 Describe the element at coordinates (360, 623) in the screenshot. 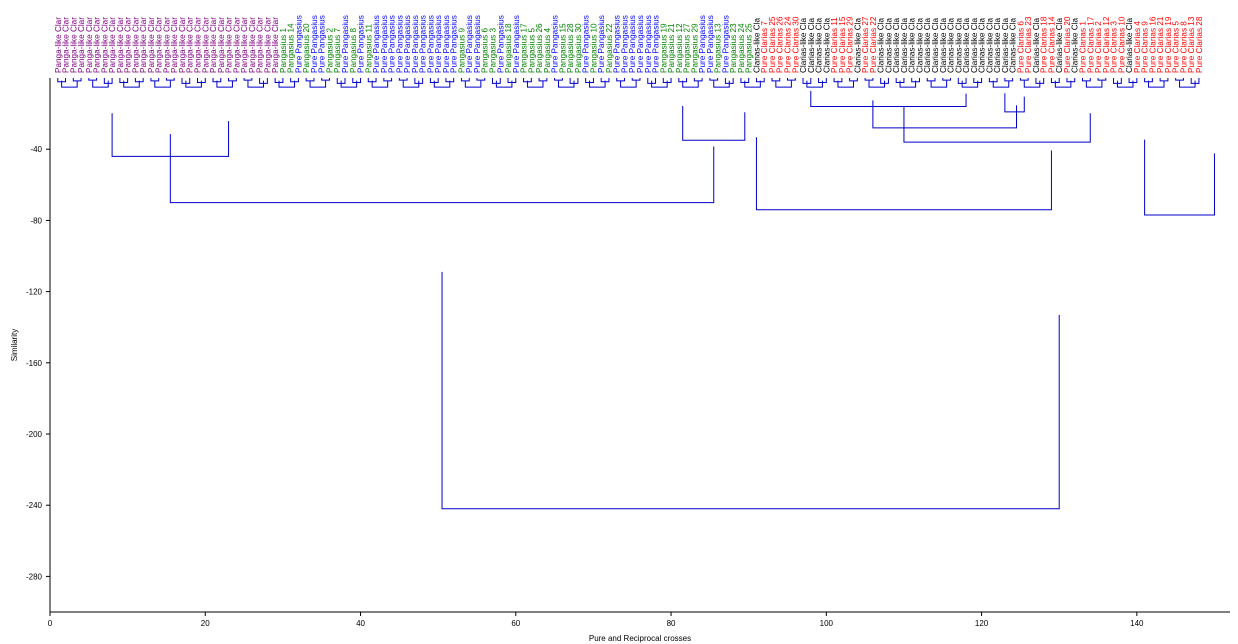

I see `x-tick-label: 40` at that location.